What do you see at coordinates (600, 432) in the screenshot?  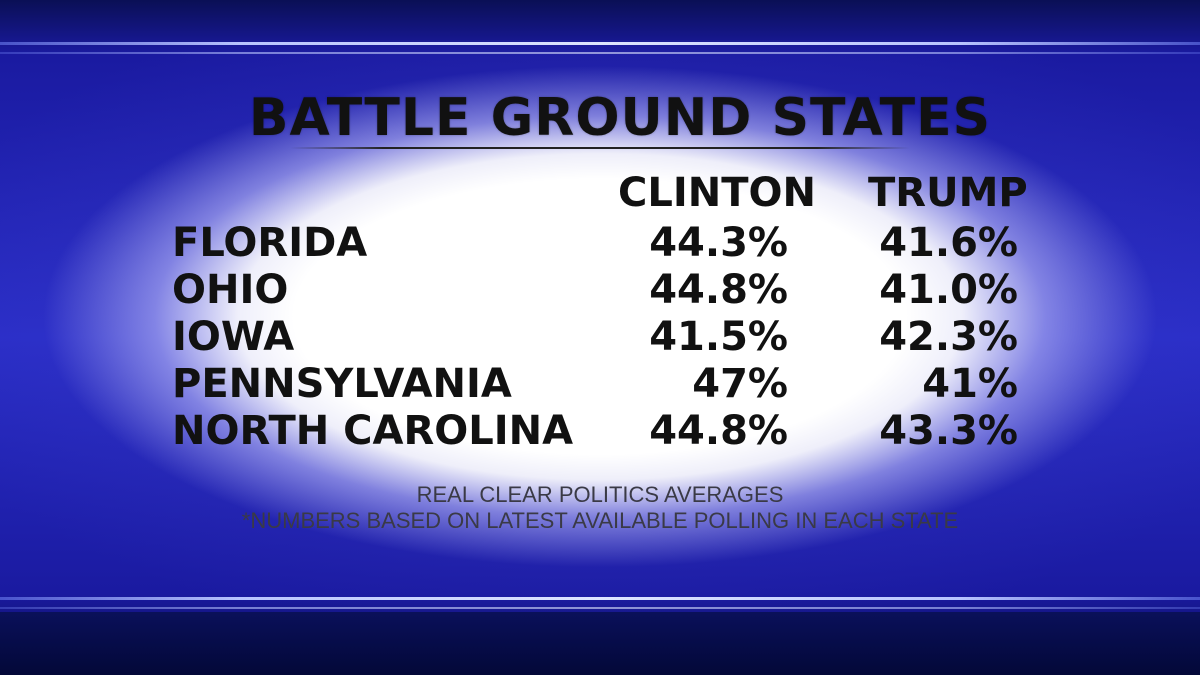 I see `table-row: NORTH CAROLINA 44.8% 43.3%` at bounding box center [600, 432].